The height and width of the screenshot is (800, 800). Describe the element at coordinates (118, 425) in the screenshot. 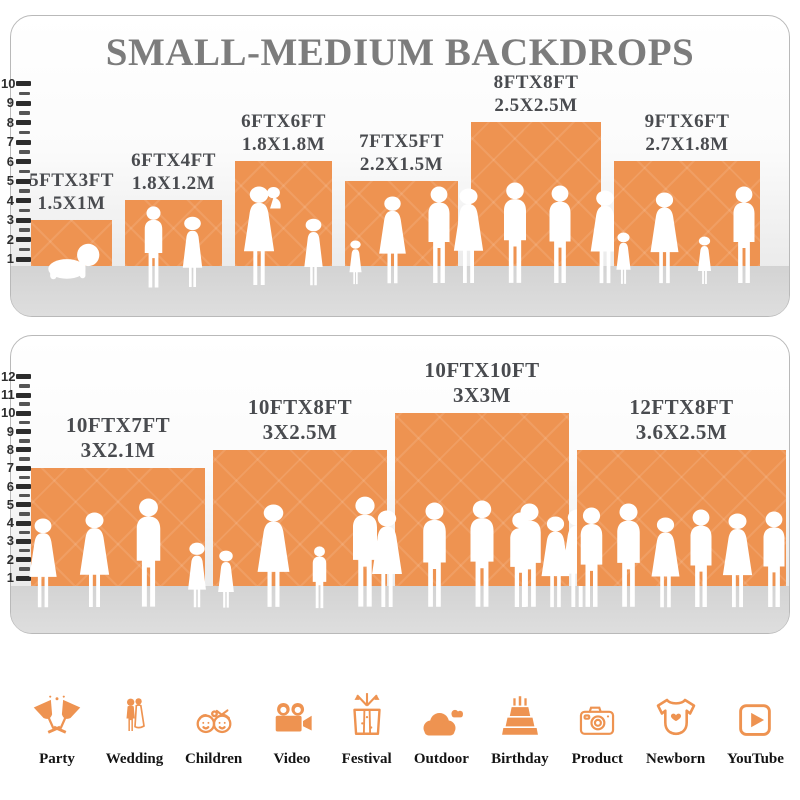

I see `bar-size-ft-label: 10FTX7FT` at that location.